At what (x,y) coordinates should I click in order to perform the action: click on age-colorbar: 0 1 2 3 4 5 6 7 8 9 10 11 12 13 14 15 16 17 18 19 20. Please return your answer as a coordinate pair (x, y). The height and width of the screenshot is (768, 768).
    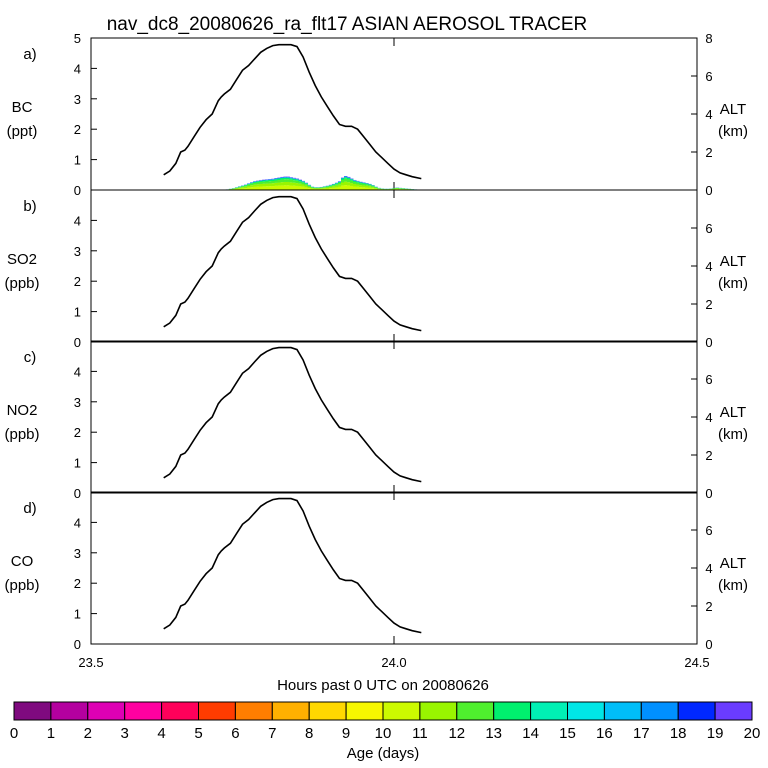
    Looking at the image, I should click on (385, 721).